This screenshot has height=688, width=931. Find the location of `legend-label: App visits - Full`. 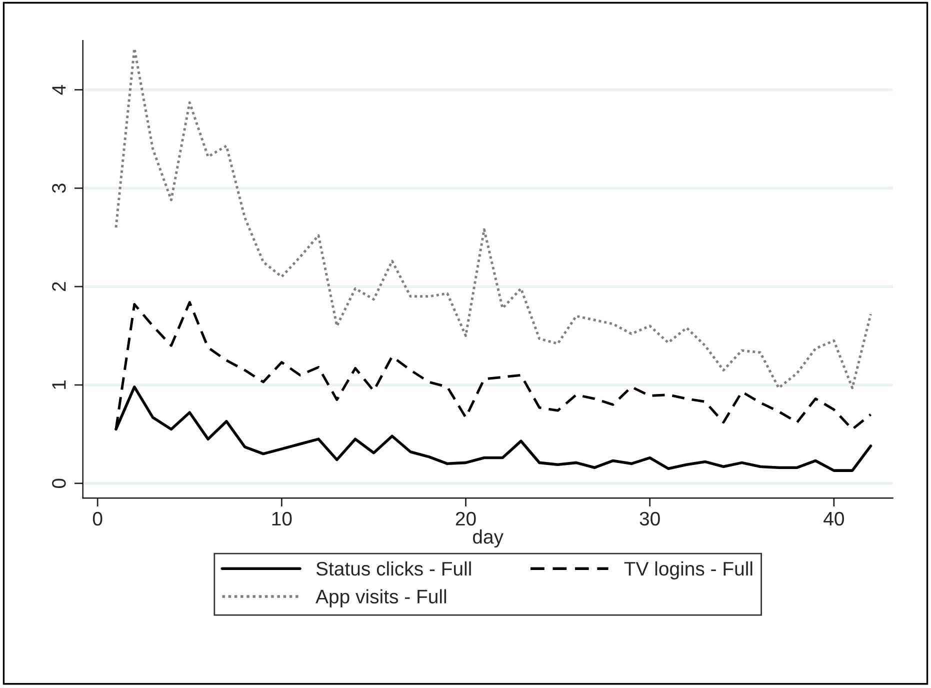

legend-label: App visits - Full is located at coordinates (381, 598).